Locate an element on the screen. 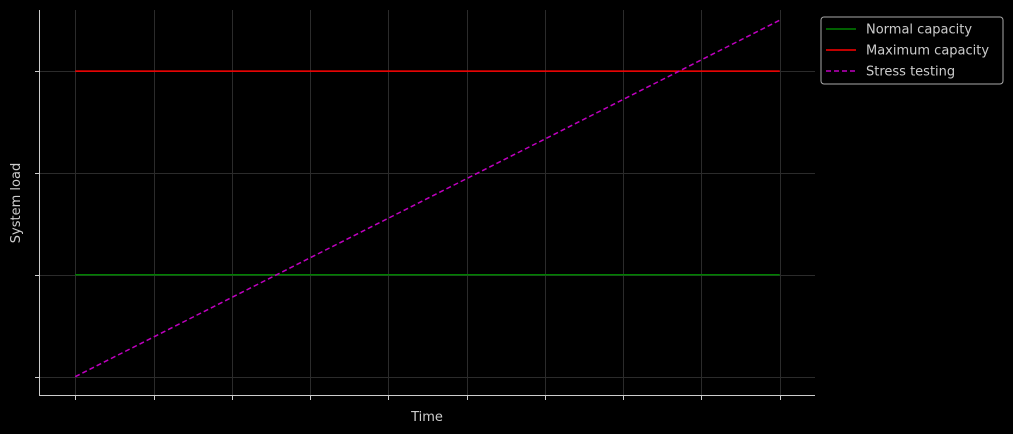 This screenshot has width=1013, height=434. legend-label: Maximum capacity is located at coordinates (927, 51).